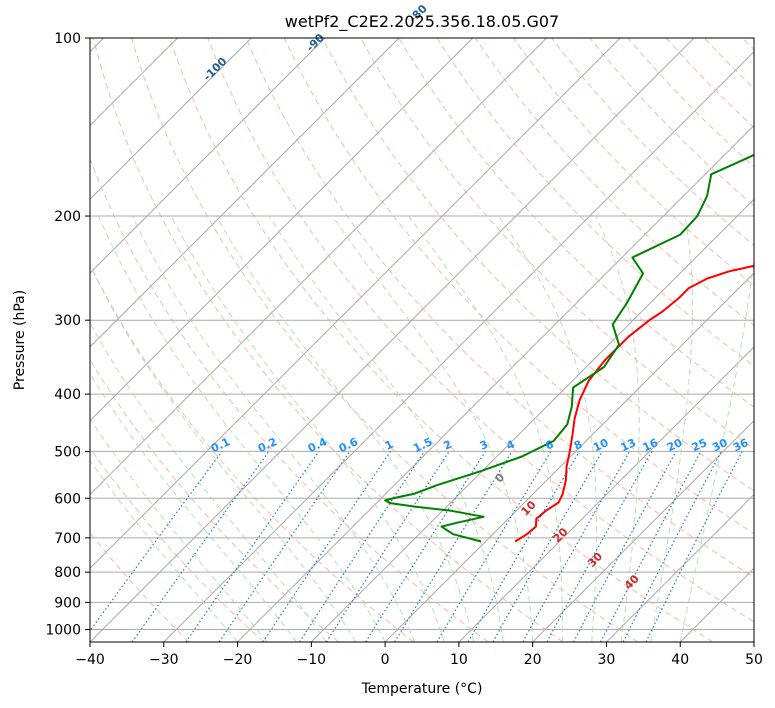 The height and width of the screenshot is (708, 775). I want to click on mixing-ratio-label: 30, so click(720, 445).